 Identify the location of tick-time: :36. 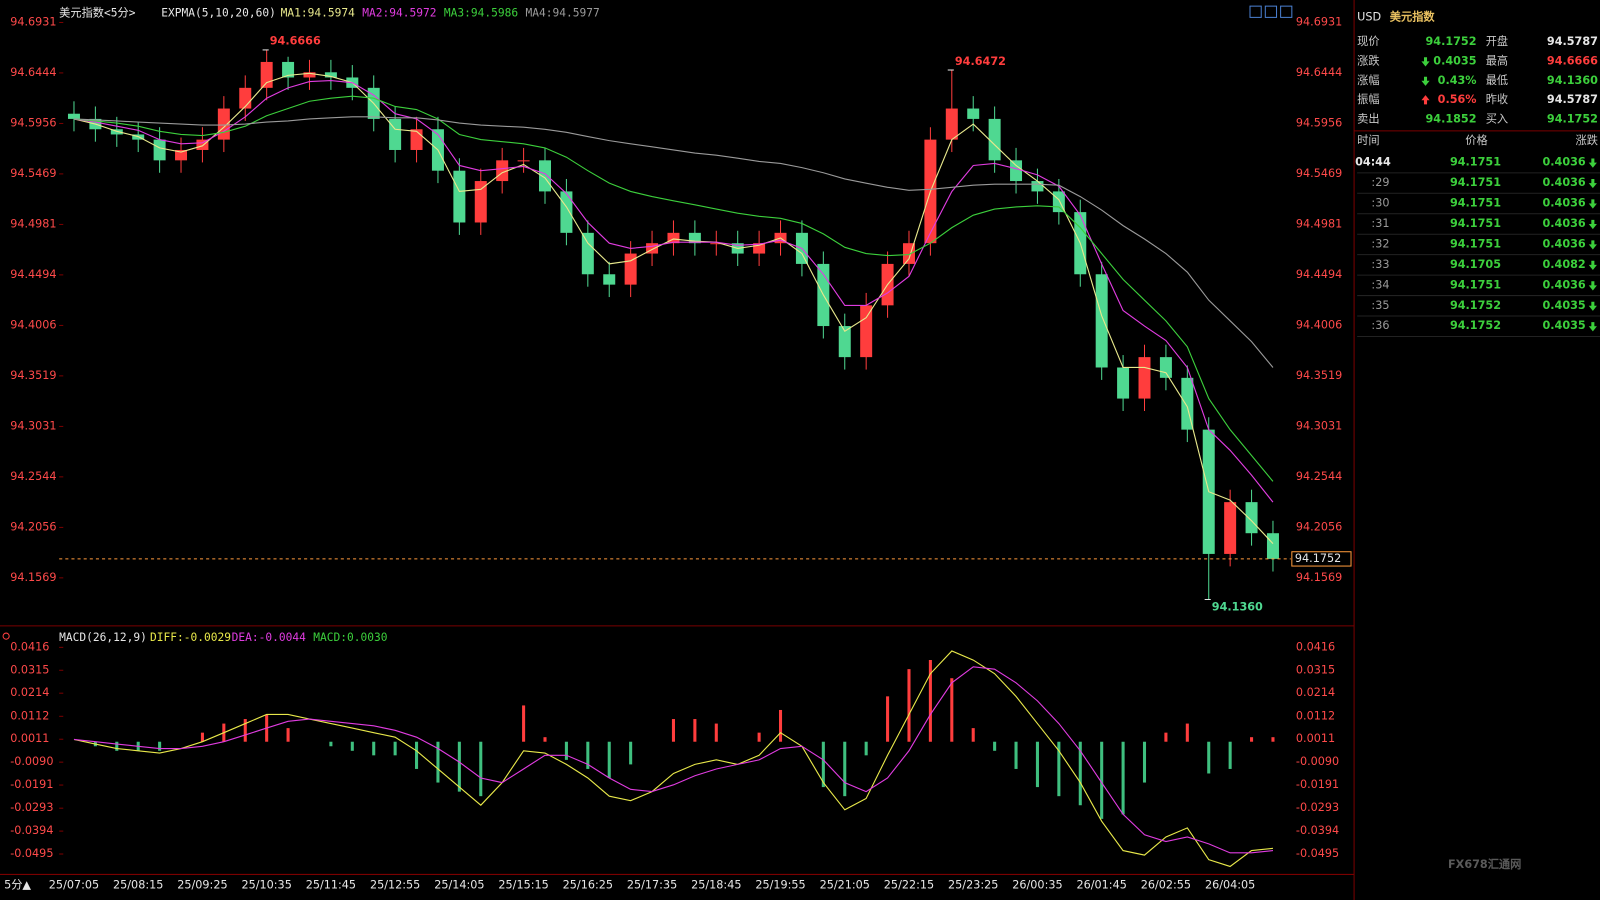
(1380, 325).